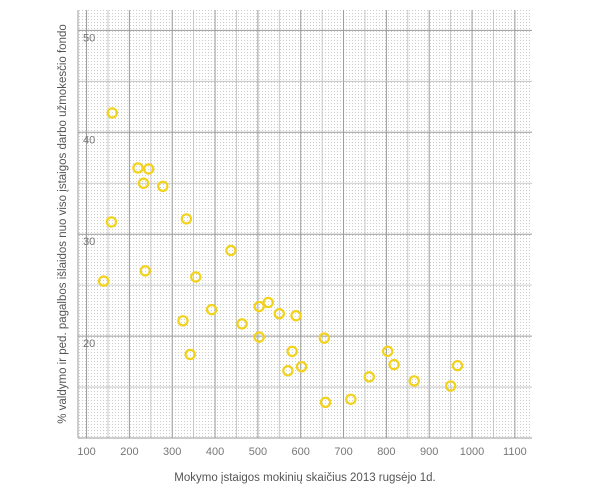 This screenshot has height=503, width=594. I want to click on x-tick-labels: 100 200 300 400 500 600 700 800 900 1000 1100, so click(301, 452).